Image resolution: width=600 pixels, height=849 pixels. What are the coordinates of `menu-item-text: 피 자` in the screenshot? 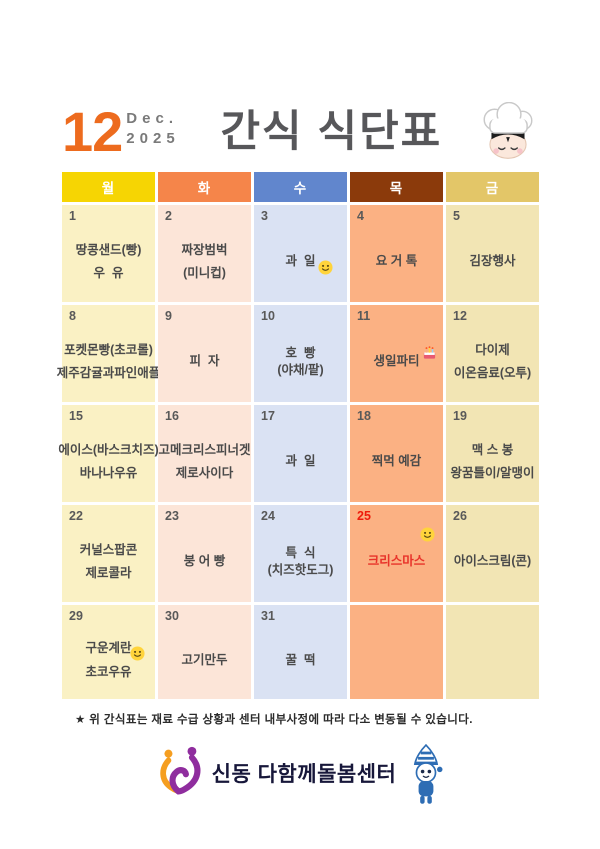 It's located at (204, 361).